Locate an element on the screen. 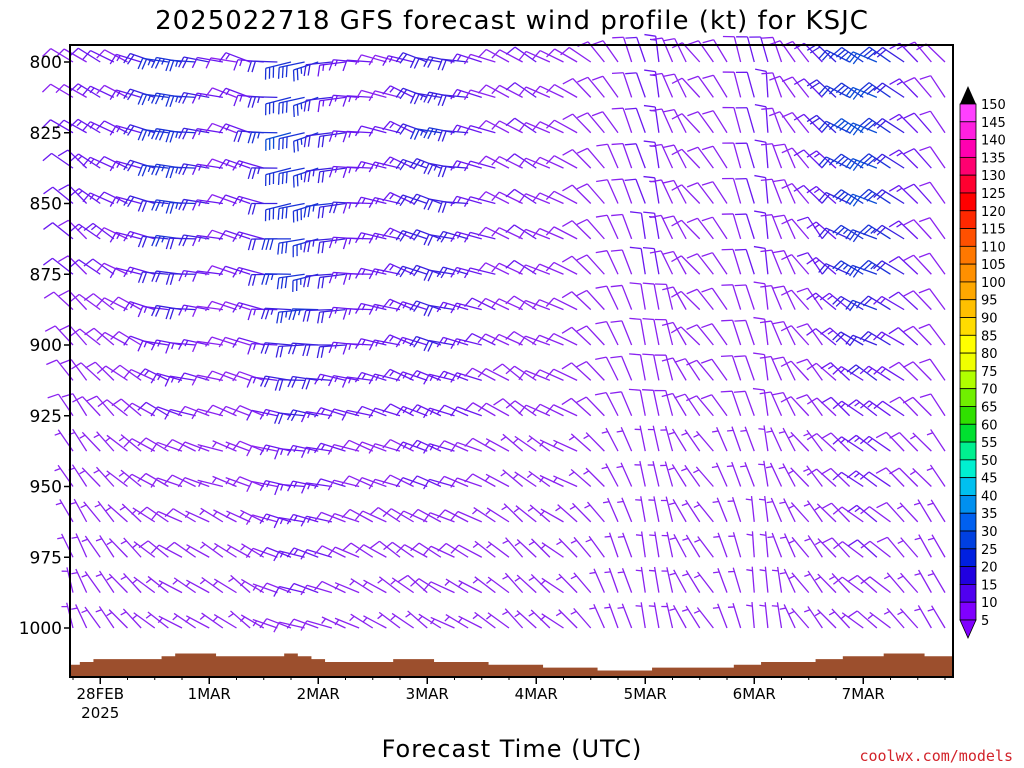 This screenshot has height=768, width=1024. credit-link: coolwx.com/models is located at coordinates (936, 756).